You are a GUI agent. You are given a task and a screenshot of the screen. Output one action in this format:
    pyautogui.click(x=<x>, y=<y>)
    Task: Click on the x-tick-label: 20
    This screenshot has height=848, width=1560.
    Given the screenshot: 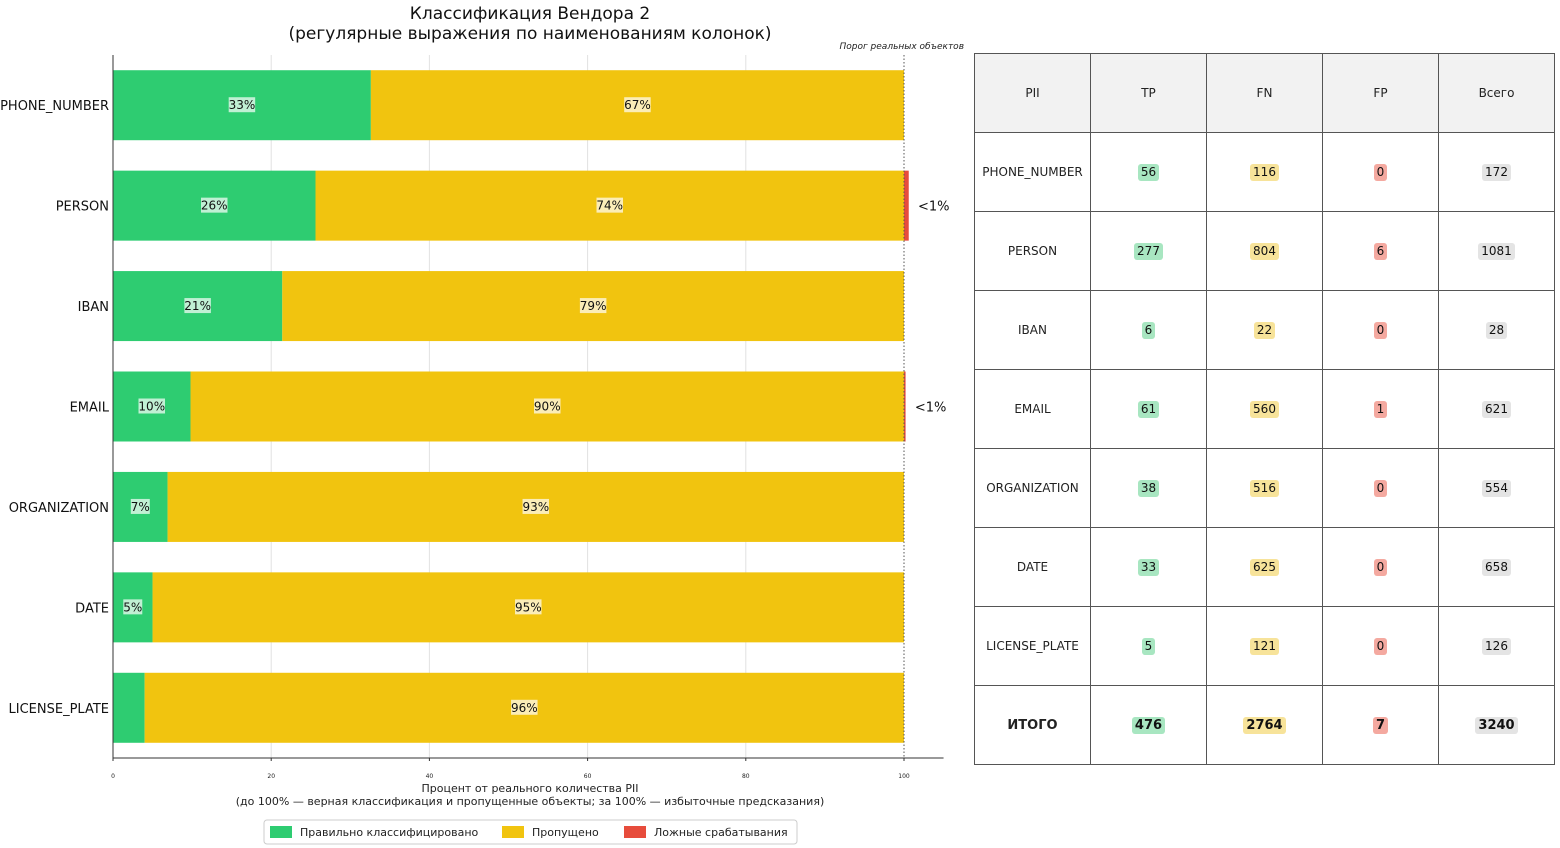 What is the action you would take?
    pyautogui.click(x=271, y=776)
    